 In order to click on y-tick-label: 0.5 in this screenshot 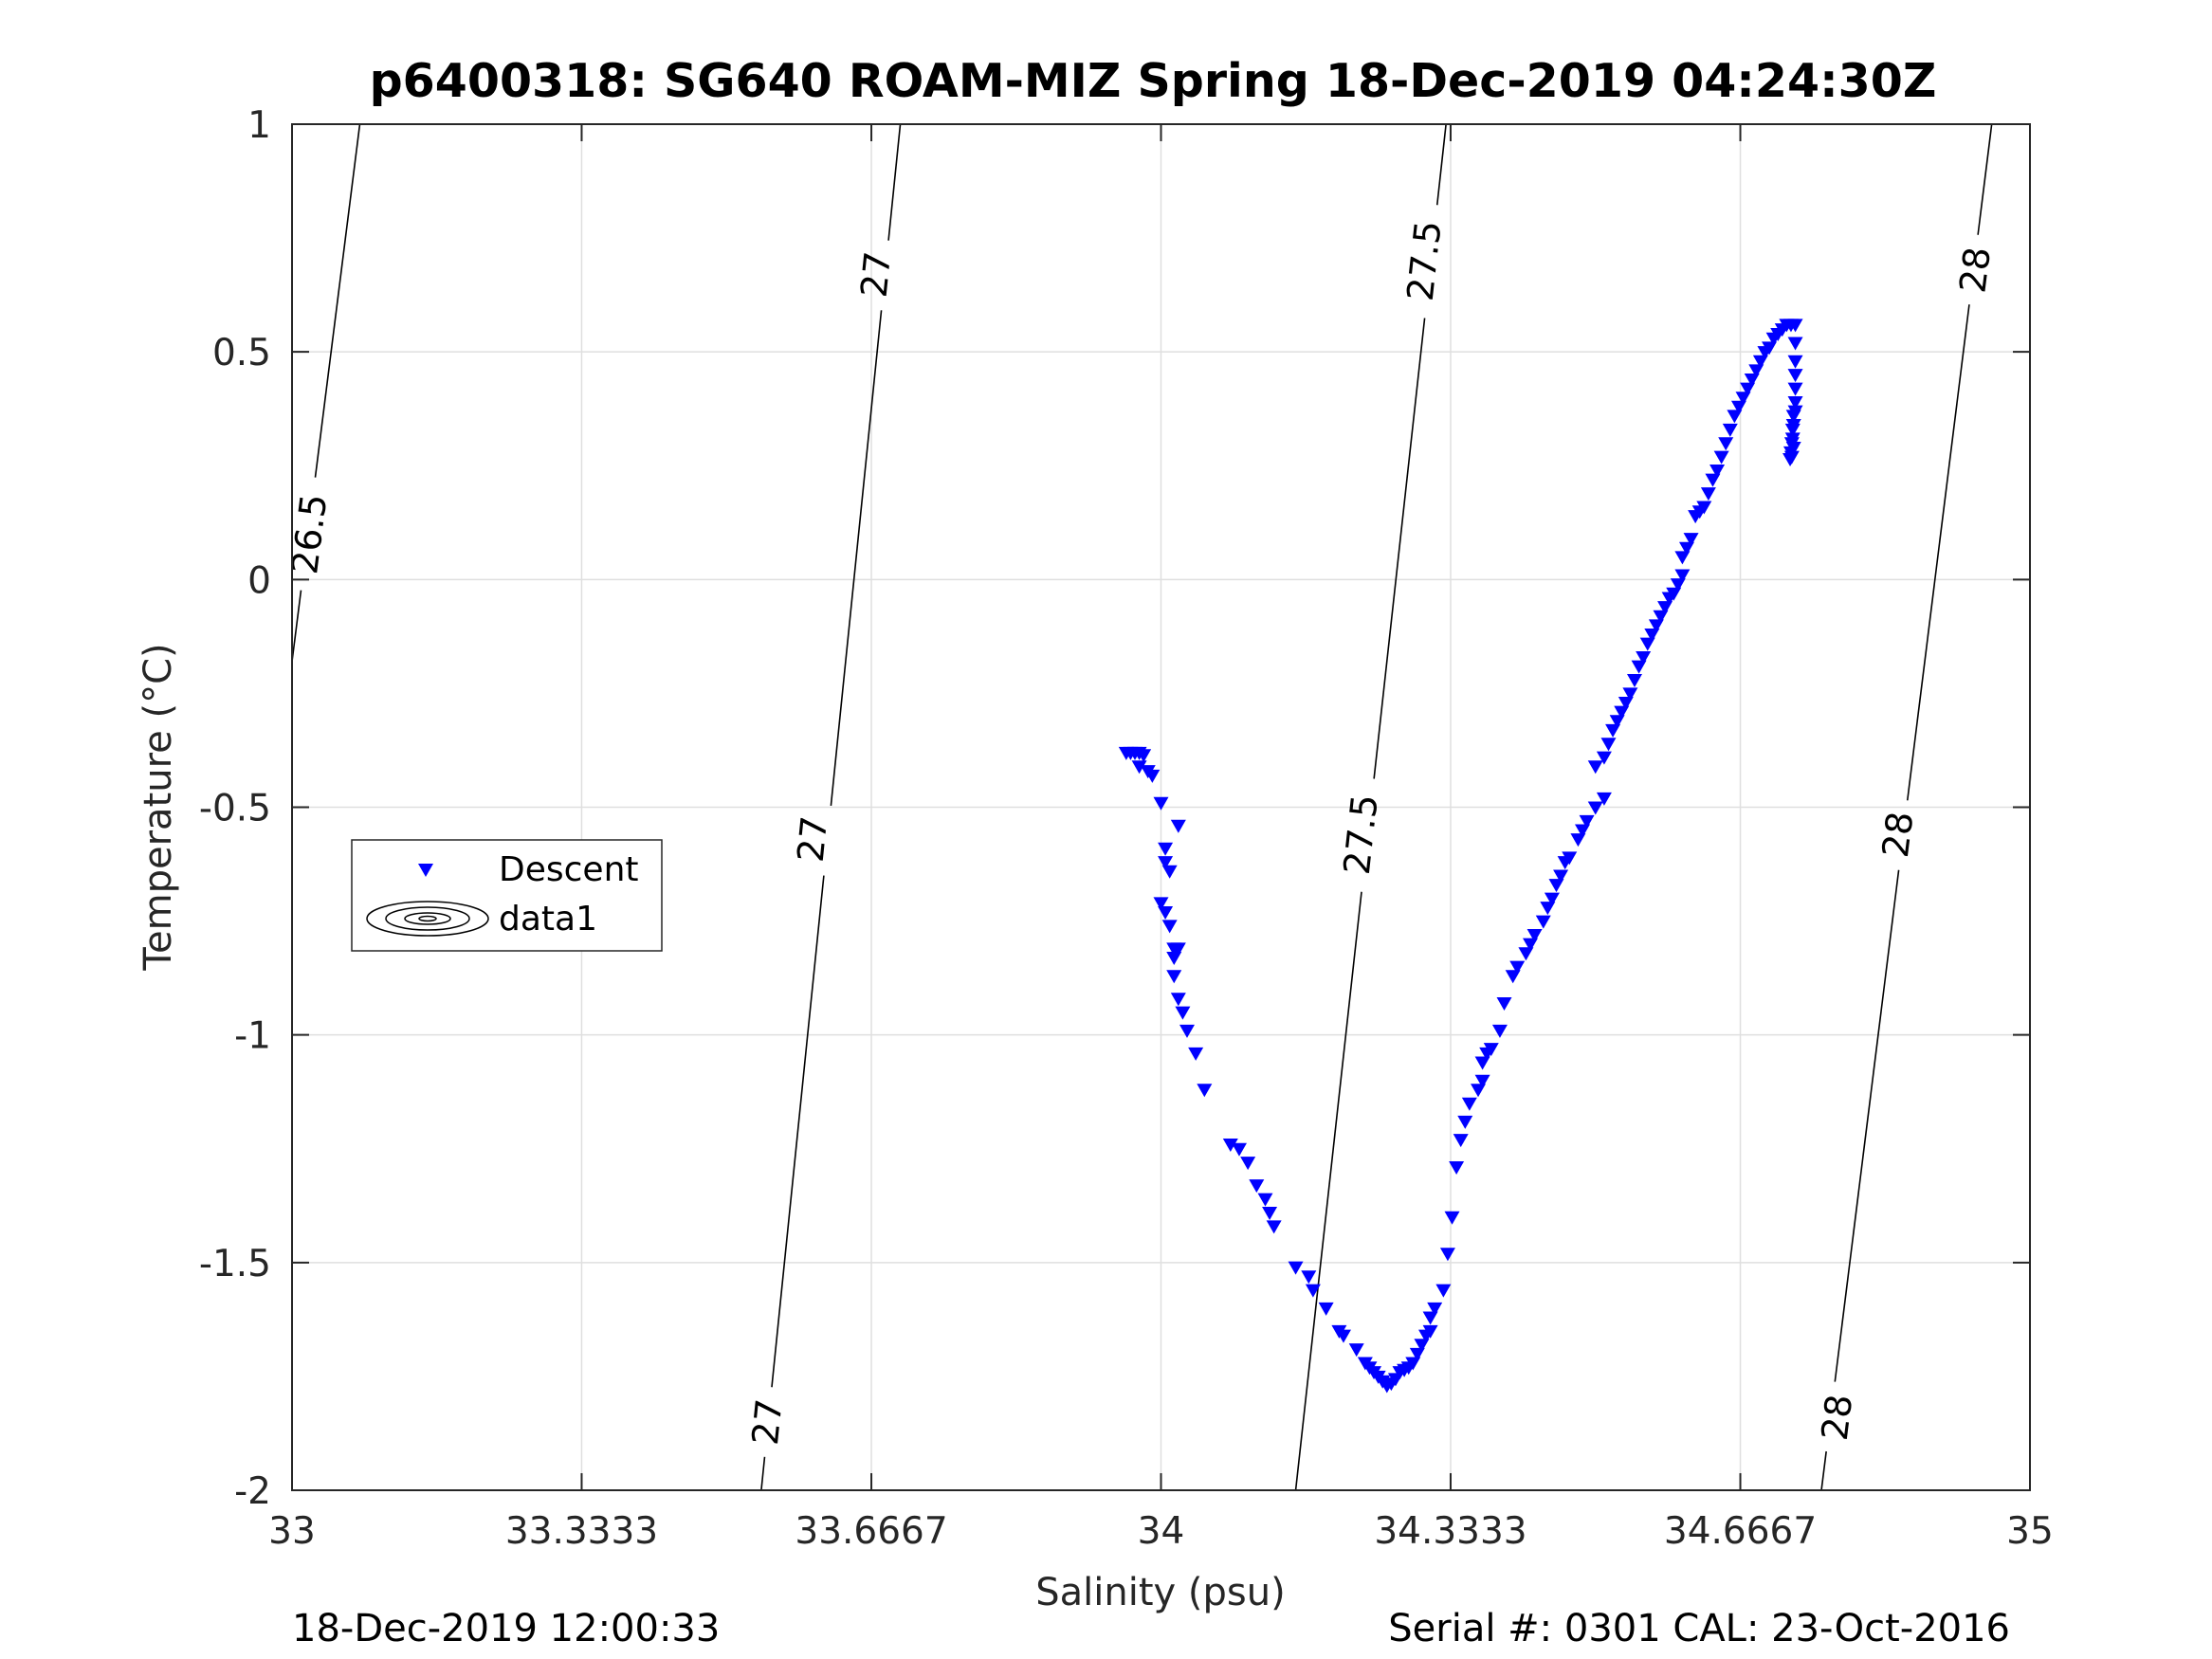, I will do `click(241, 353)`.